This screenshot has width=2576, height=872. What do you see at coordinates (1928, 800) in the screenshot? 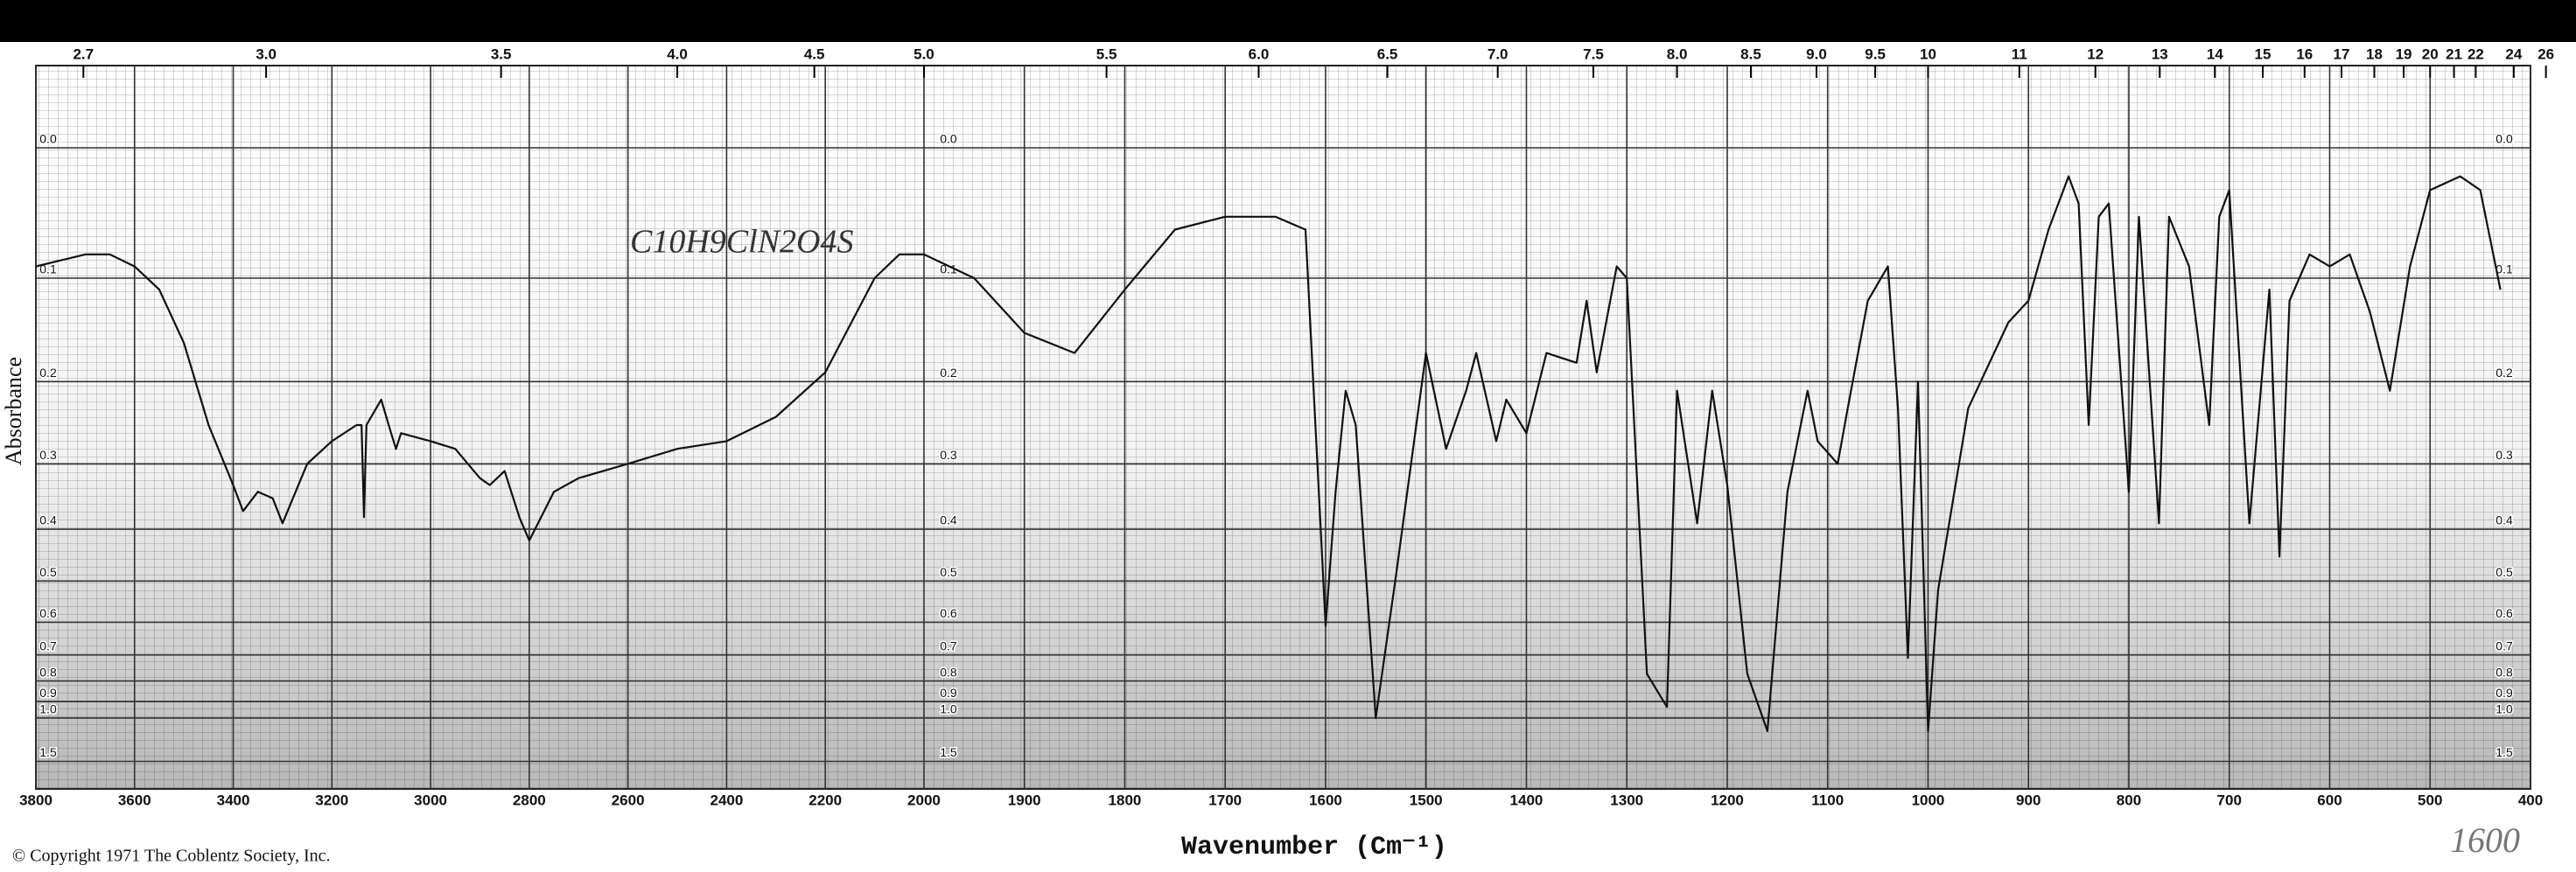
I see `x-tick-label: 1000` at bounding box center [1928, 800].